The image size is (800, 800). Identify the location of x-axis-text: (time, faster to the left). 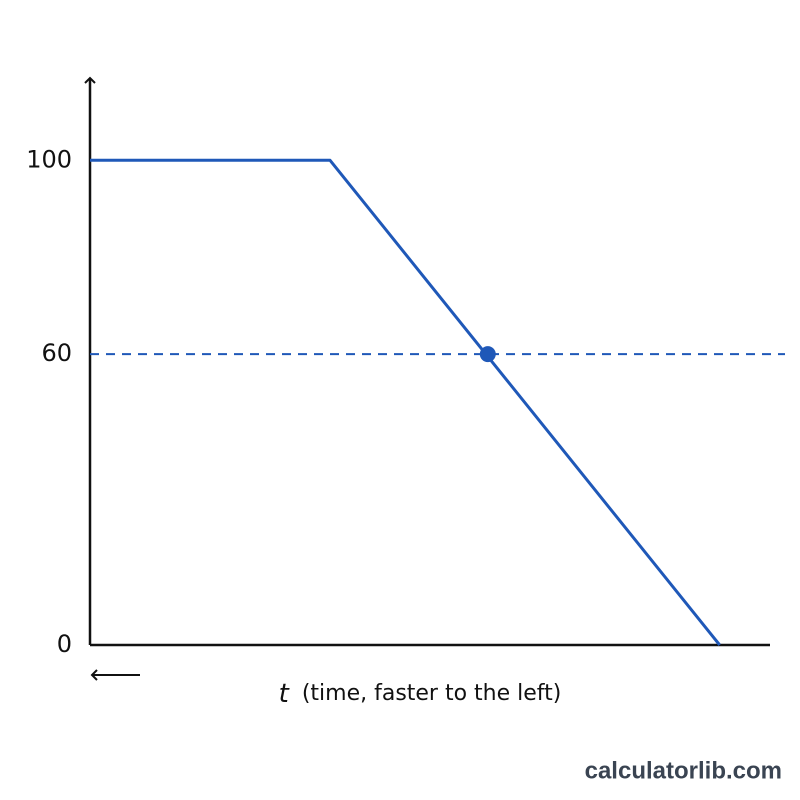
(432, 693).